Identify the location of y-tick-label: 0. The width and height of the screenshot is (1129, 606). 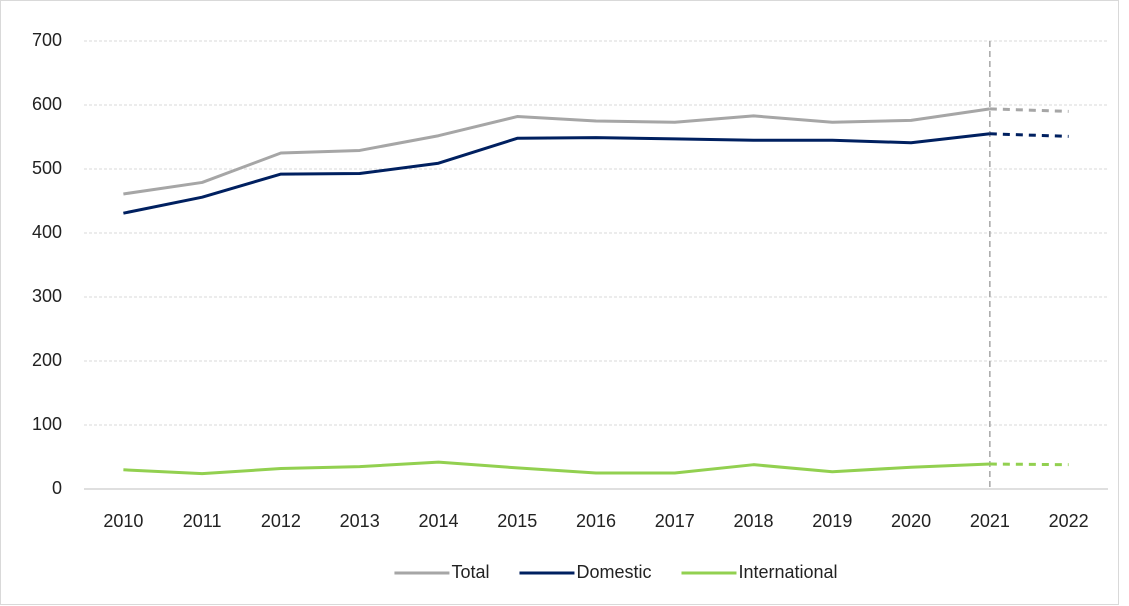
(57, 488).